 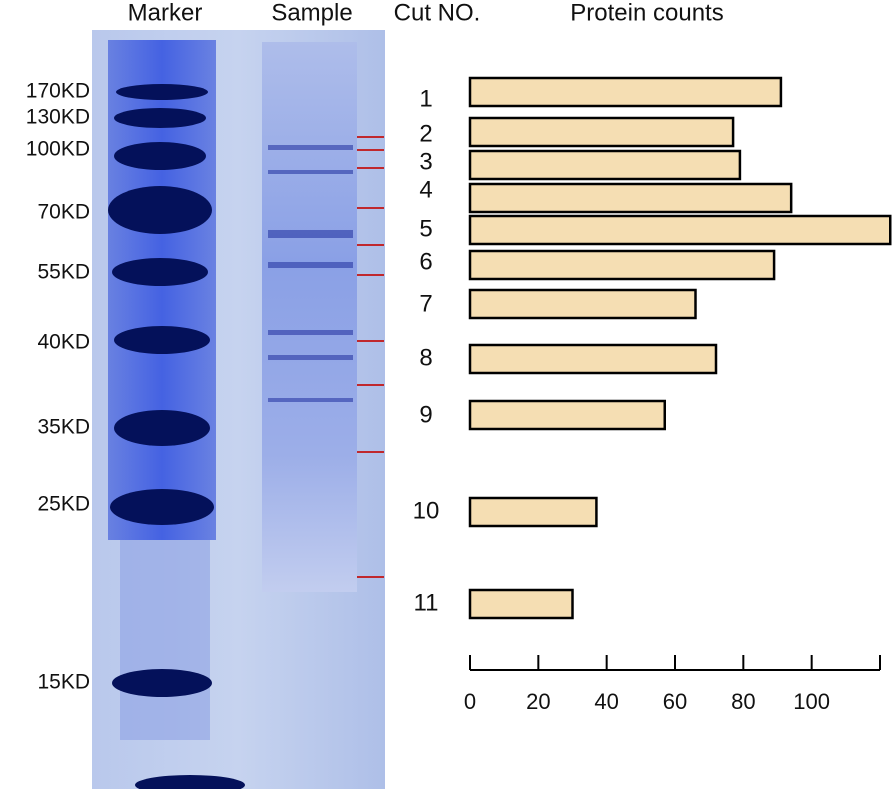 I want to click on marker-label: 100KD, so click(x=58, y=149).